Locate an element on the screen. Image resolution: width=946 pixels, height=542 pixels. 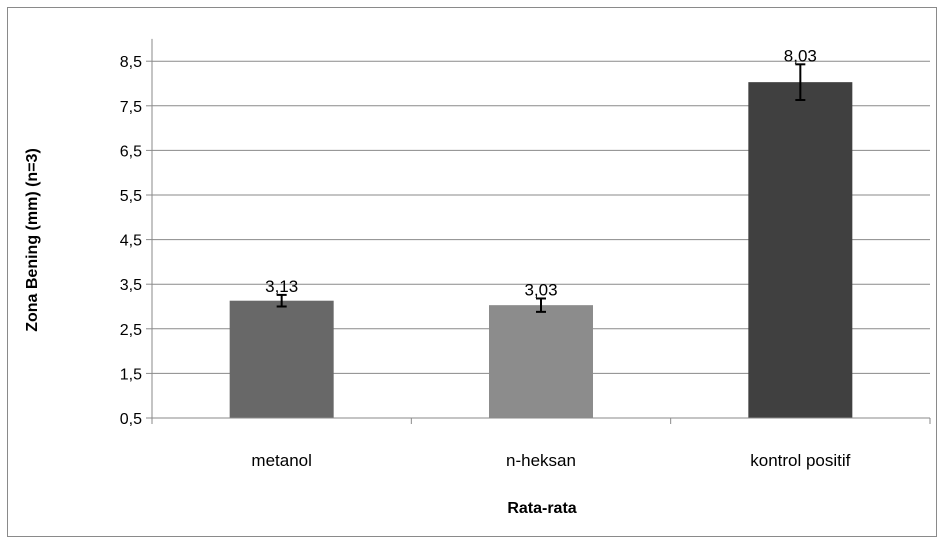
x-category-label: kontrol positif is located at coordinates (800, 460).